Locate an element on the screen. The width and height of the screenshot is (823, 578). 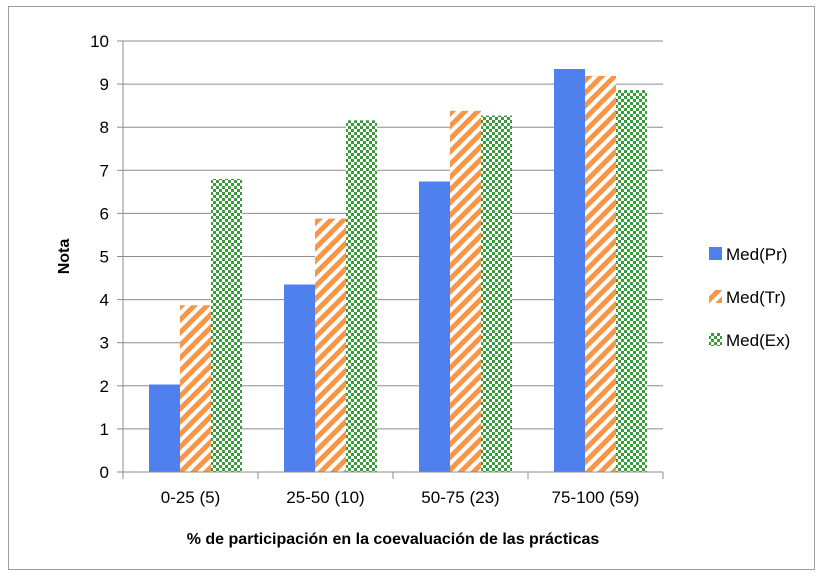
legend-swatch-Med(Pr) is located at coordinates (715, 253).